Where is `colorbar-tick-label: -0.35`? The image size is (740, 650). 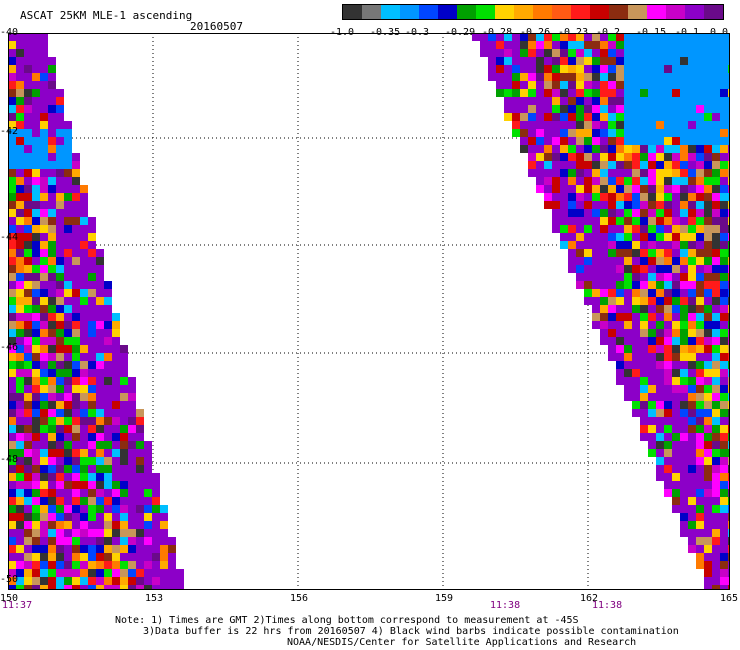
colorbar-tick-label: -0.35 is located at coordinates (385, 32).